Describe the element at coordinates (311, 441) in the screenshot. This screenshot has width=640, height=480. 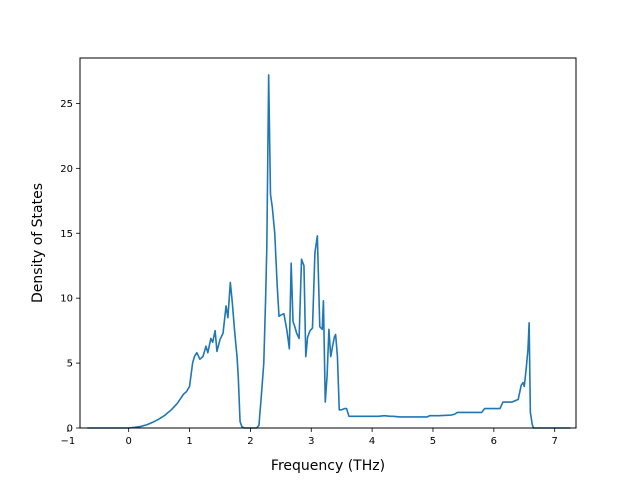
I see `x-tick-label: 3` at that location.